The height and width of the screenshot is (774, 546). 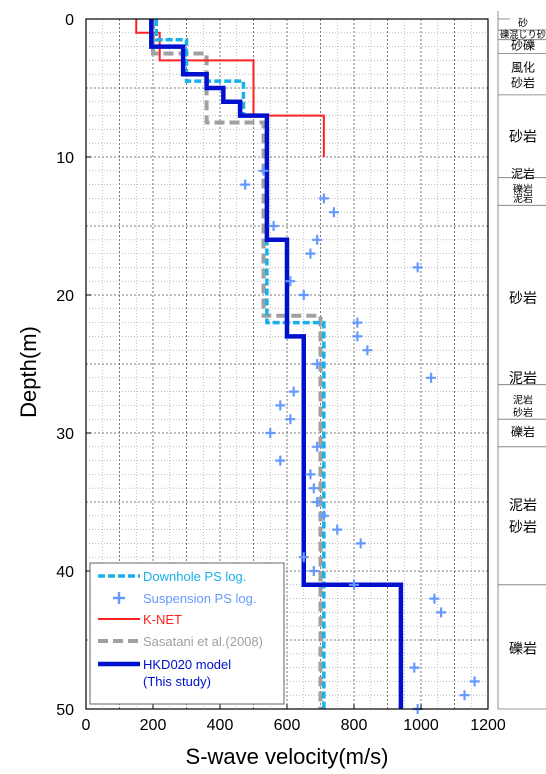 What do you see at coordinates (354, 725) in the screenshot?
I see `x-tick-label: 800` at bounding box center [354, 725].